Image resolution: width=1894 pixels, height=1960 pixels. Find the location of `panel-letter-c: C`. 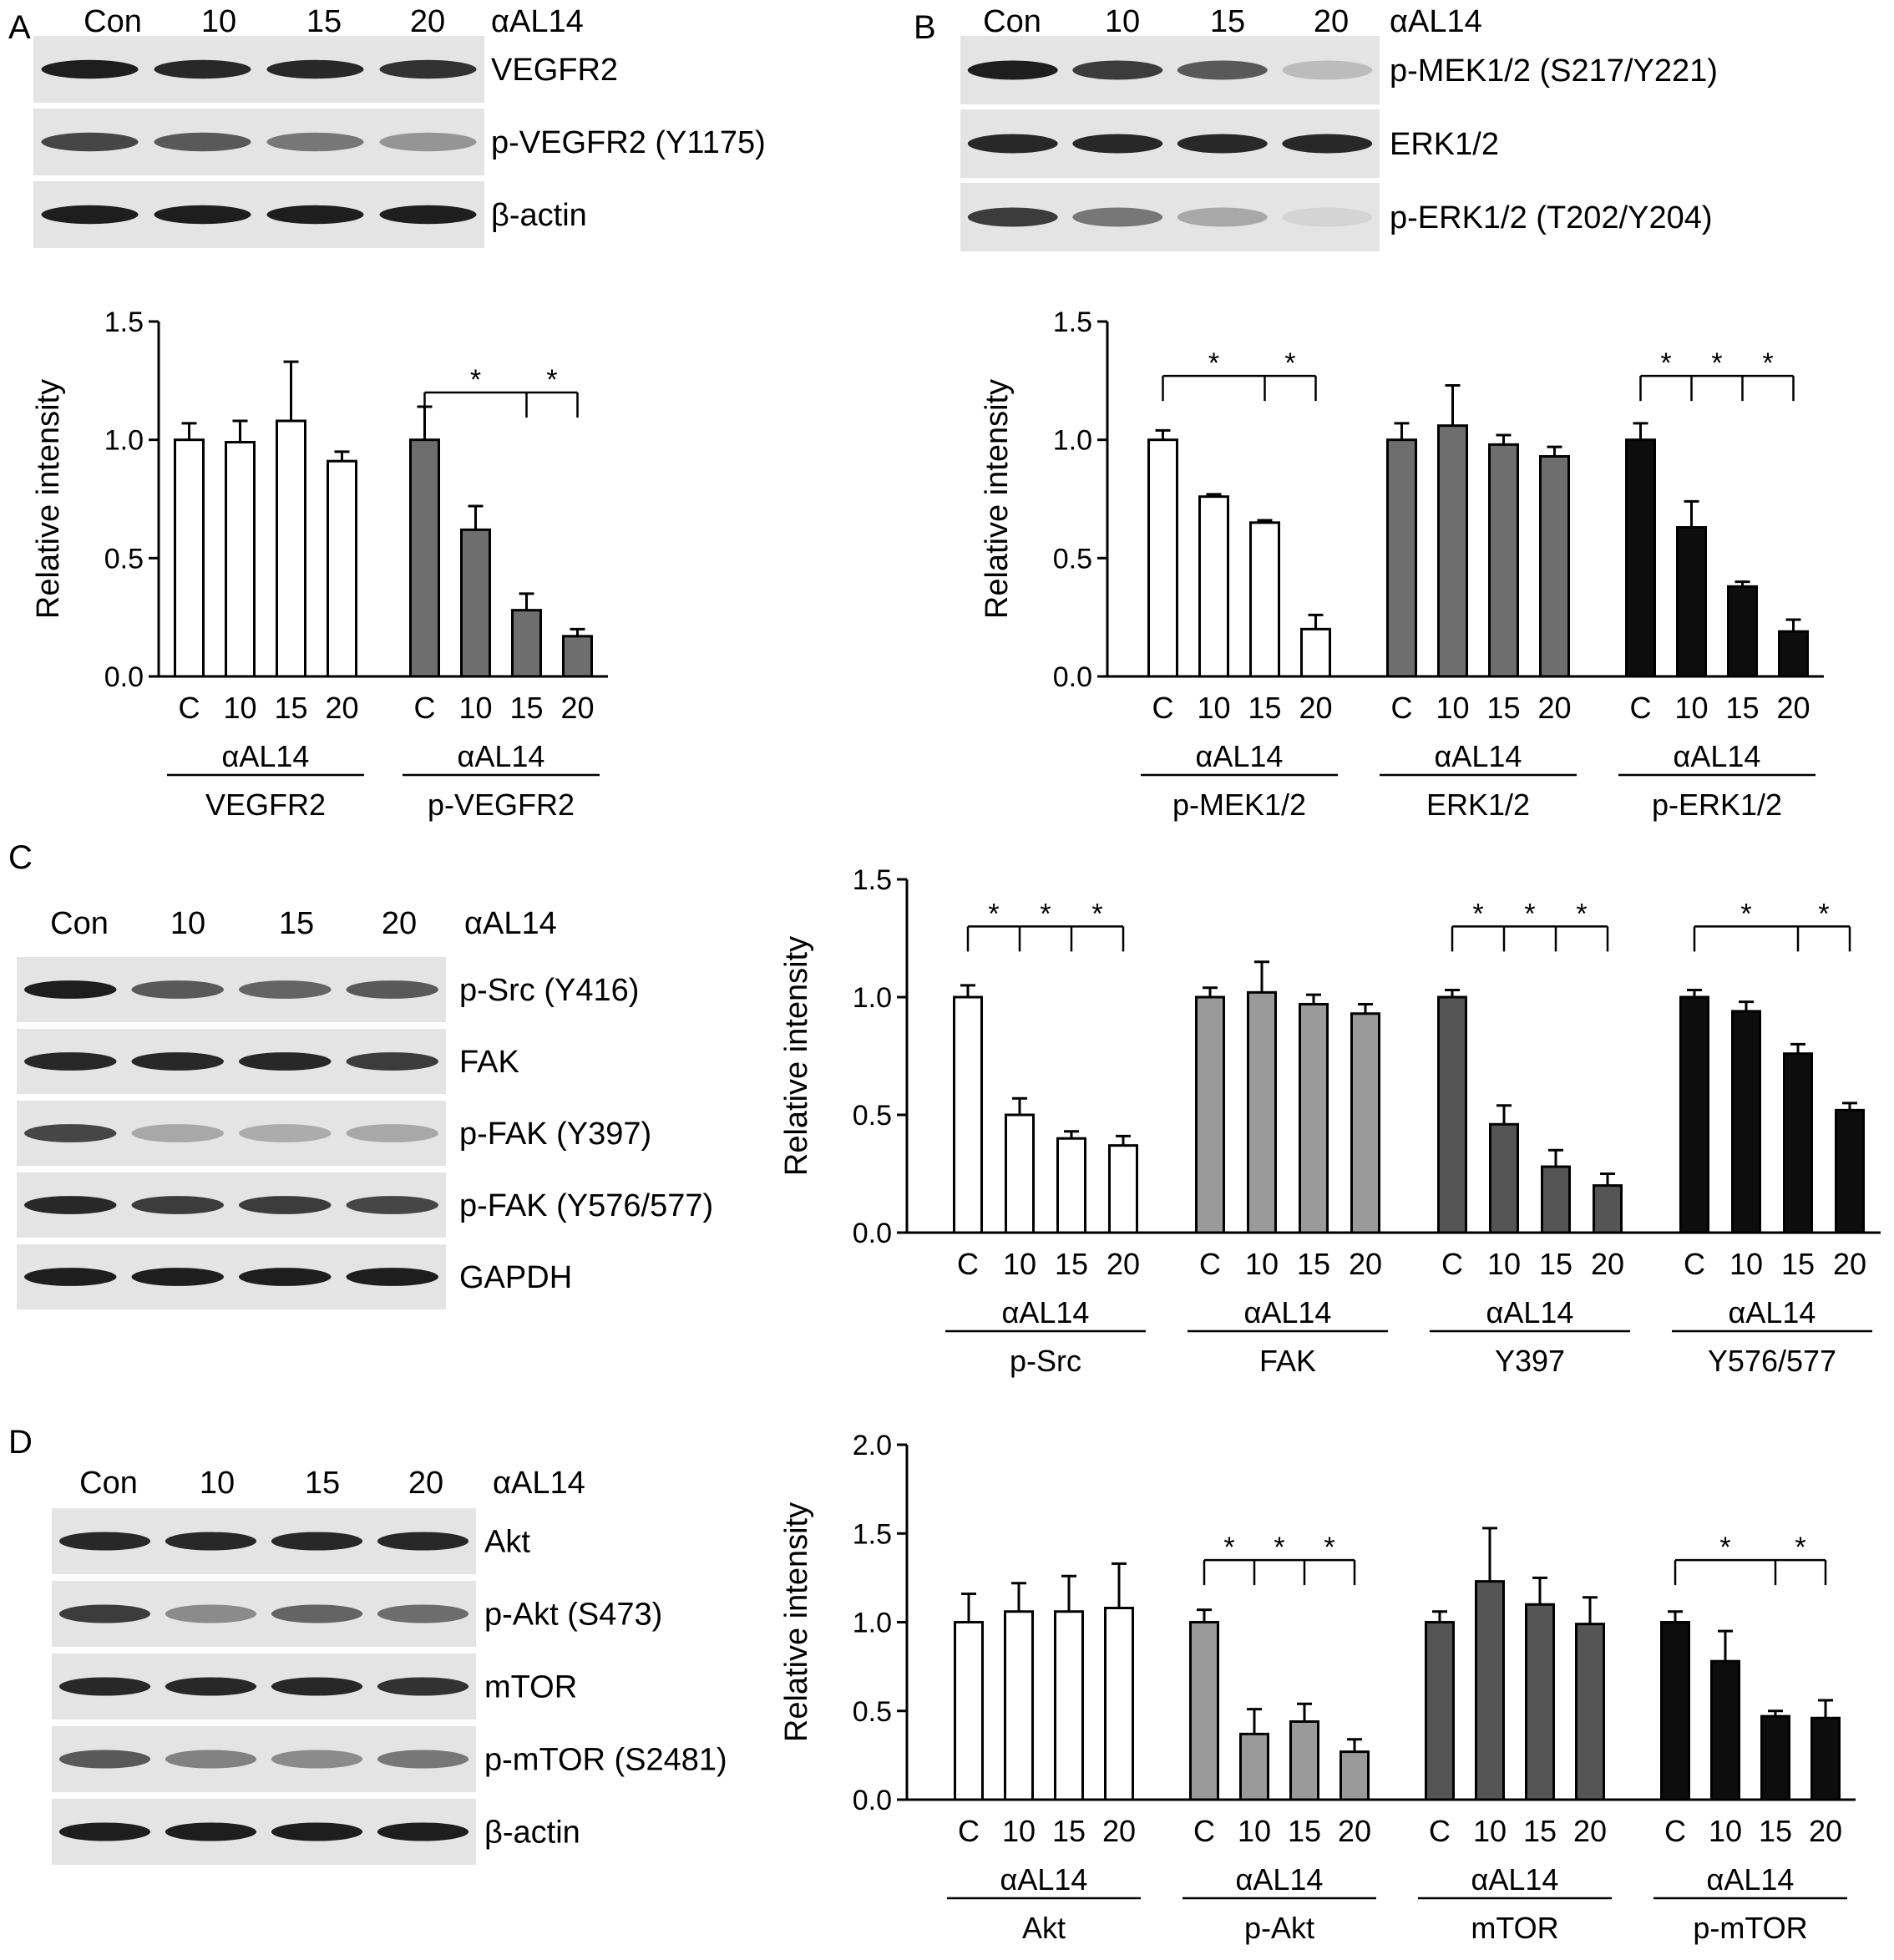

panel-letter-c: C is located at coordinates (20, 857).